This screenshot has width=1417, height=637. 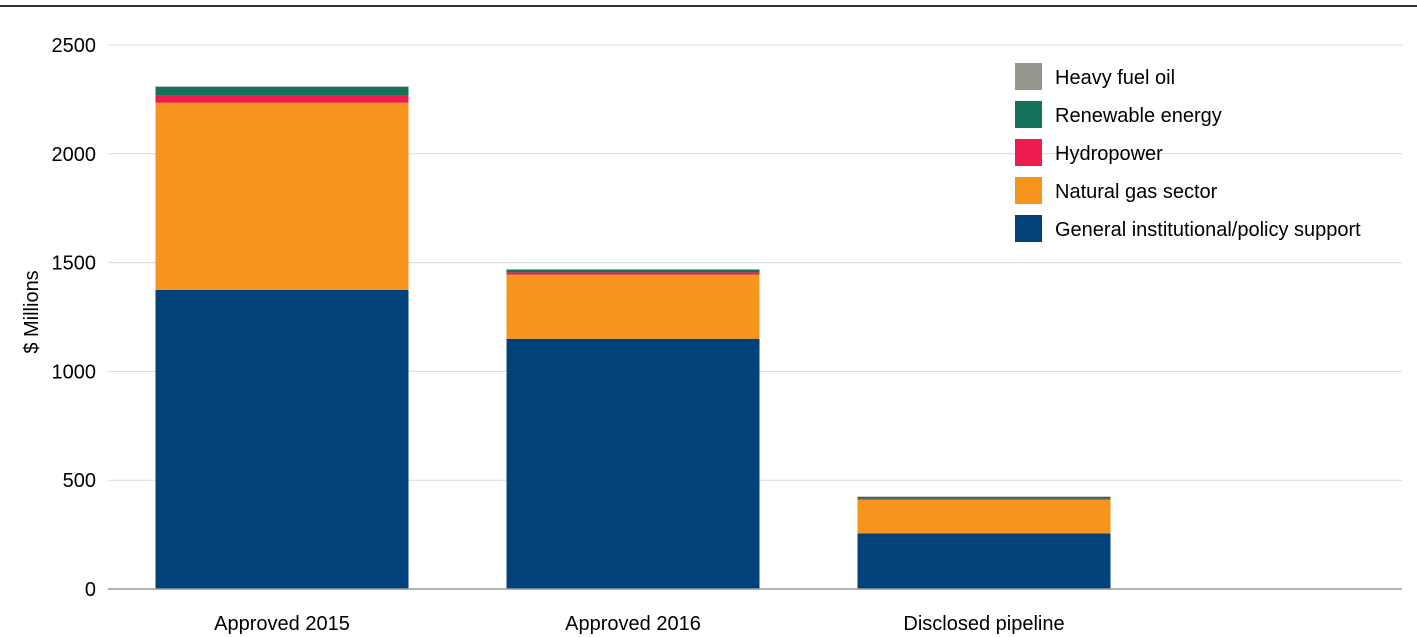 I want to click on legend-label: General institutional/policy support, so click(x=1208, y=230).